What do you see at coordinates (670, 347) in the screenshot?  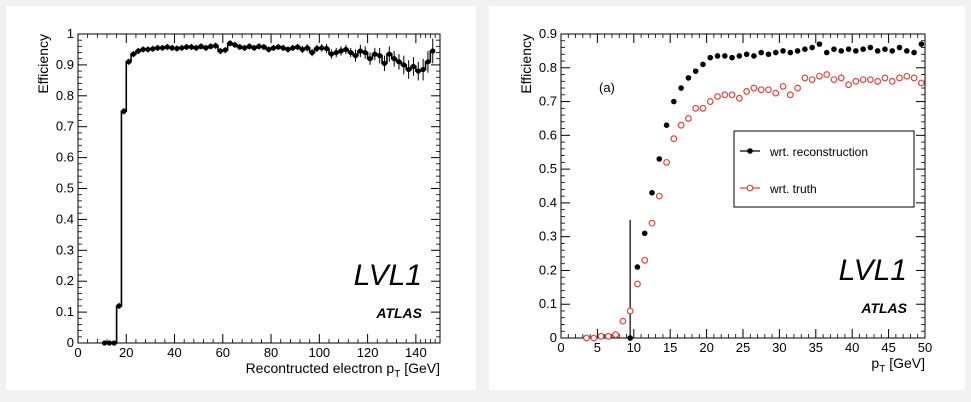 I see `x-tick-label: 15` at bounding box center [670, 347].